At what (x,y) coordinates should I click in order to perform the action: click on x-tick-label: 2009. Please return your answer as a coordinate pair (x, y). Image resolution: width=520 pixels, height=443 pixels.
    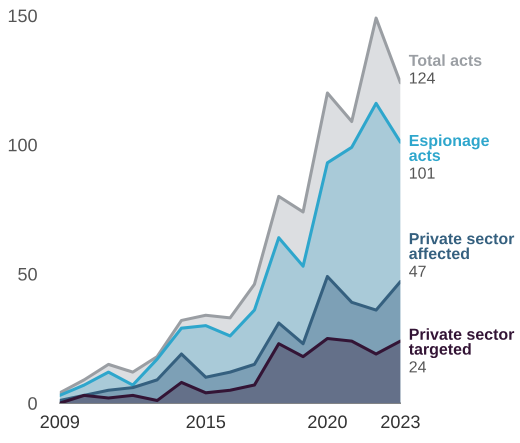
    Looking at the image, I should click on (60, 421).